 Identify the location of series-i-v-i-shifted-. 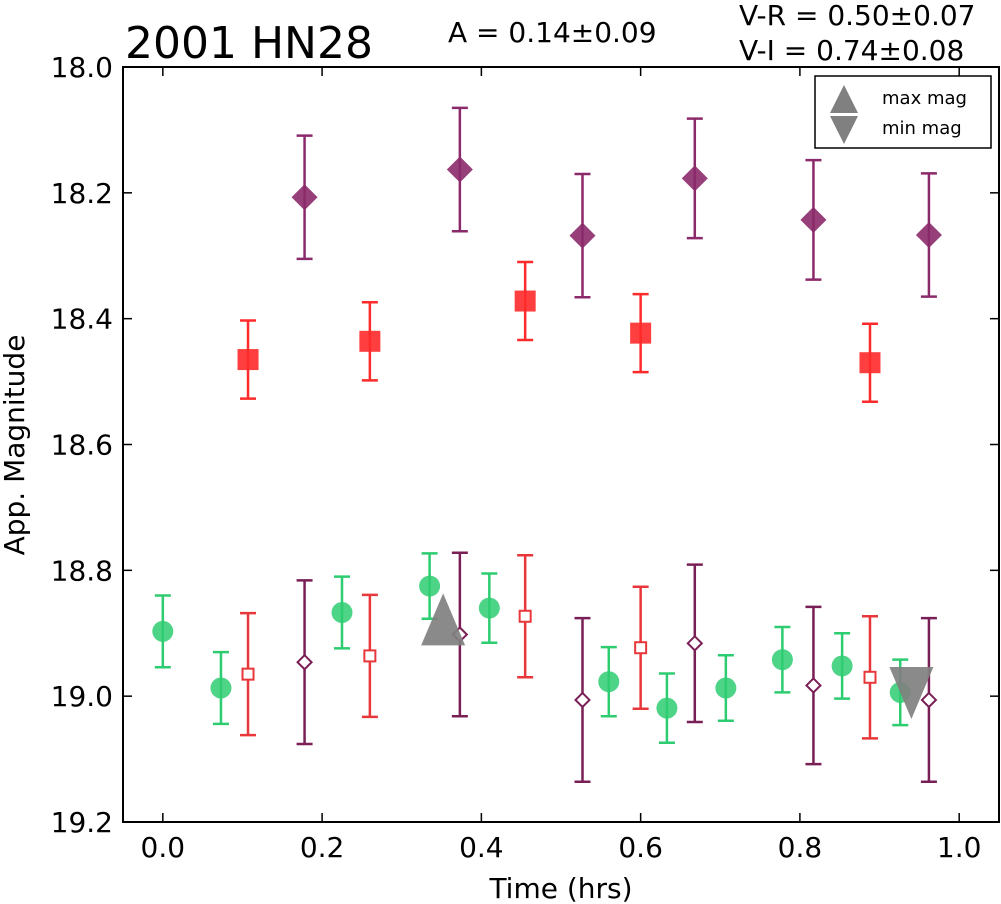
(616, 202).